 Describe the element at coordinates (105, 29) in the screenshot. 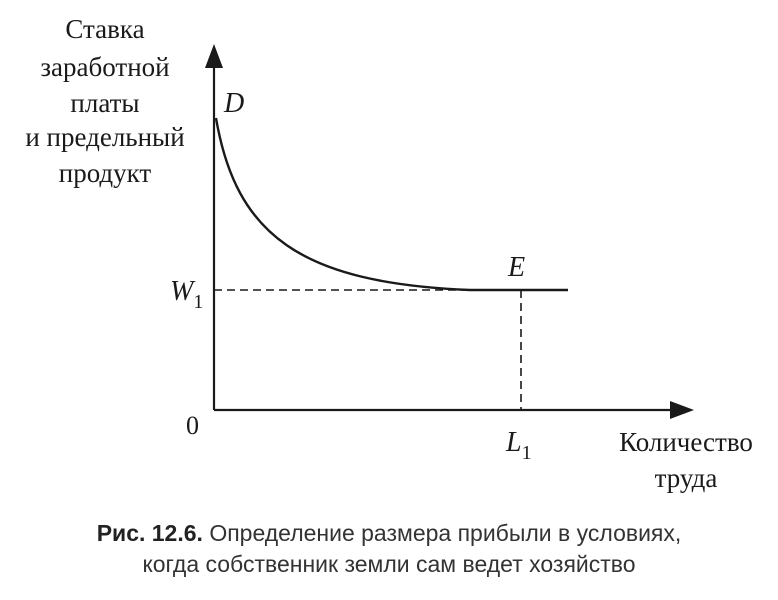

I see `y-axis-label-line: Ставка` at that location.